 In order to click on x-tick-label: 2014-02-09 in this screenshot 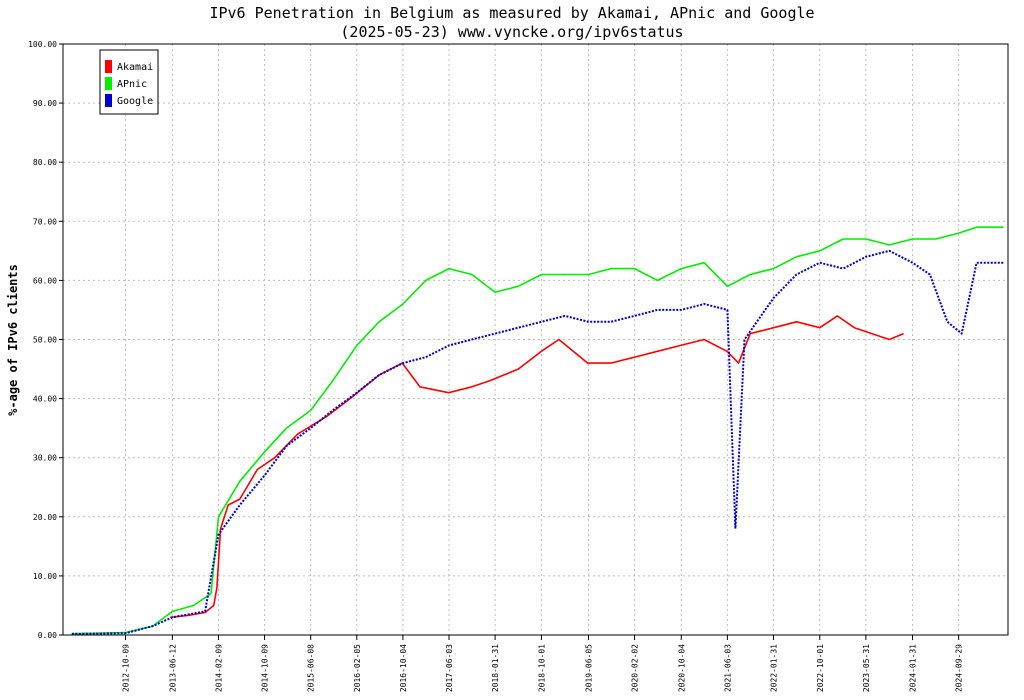, I will do `click(218, 668)`.